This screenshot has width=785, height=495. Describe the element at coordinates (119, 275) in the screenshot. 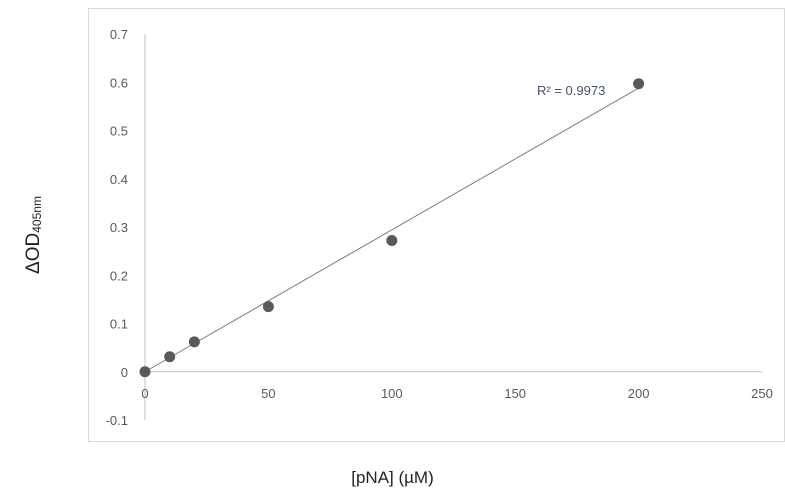

I see `y-tick-label: 0.2` at that location.